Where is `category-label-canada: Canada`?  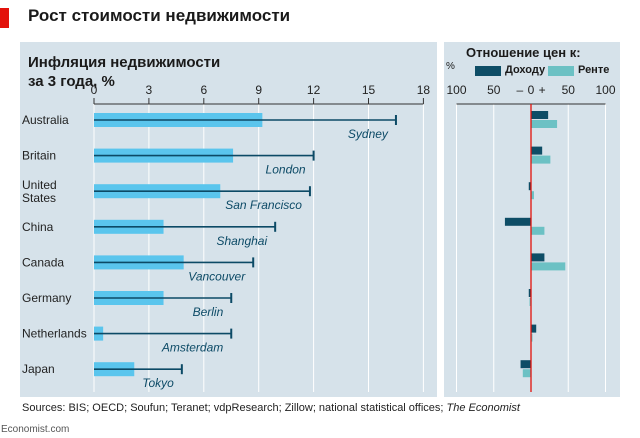
category-label-canada: Canada is located at coordinates (43, 262).